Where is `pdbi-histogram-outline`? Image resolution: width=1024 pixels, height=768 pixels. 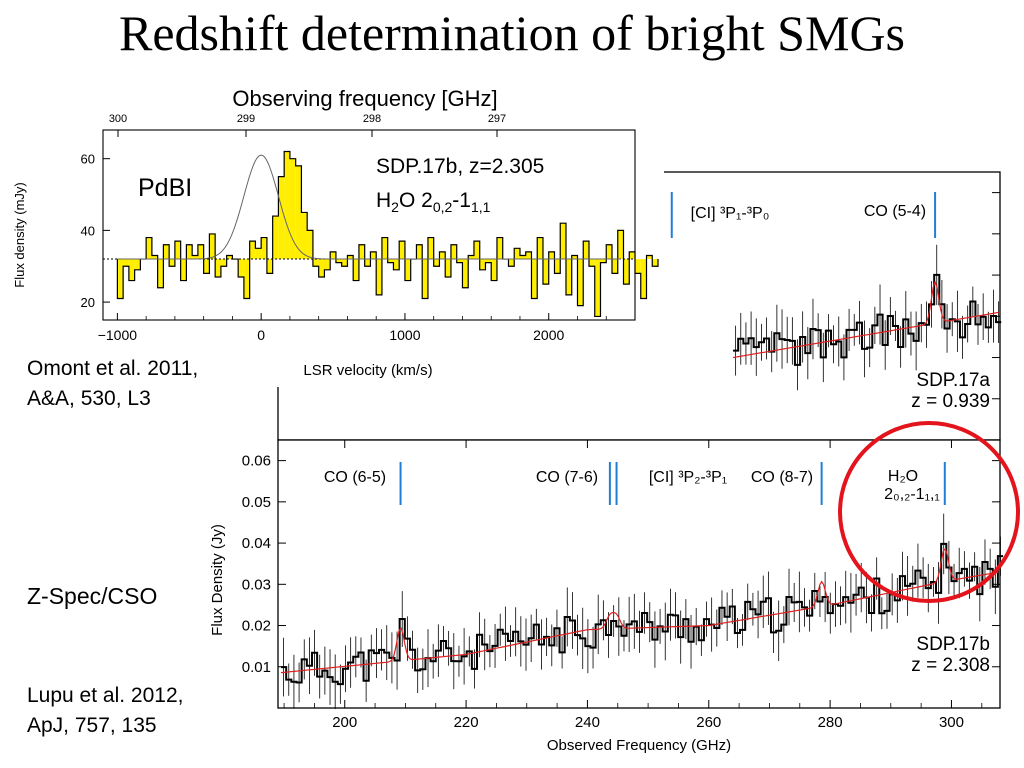
pdbi-histogram-outline is located at coordinates (387, 234).